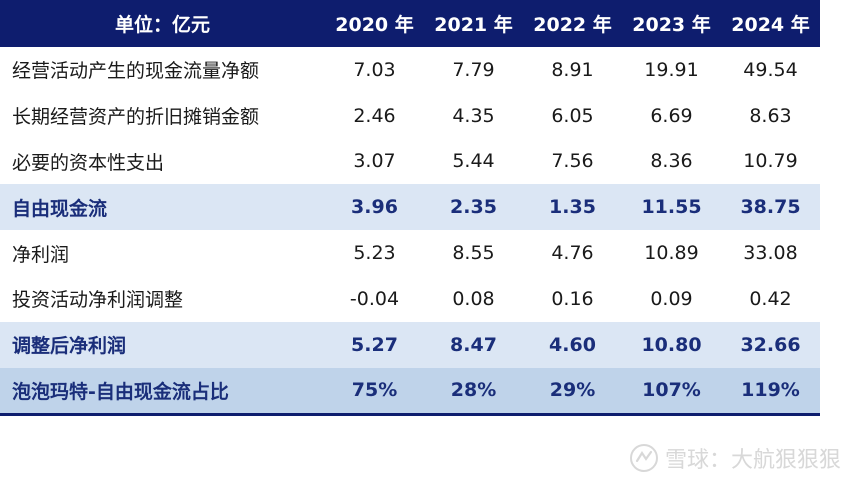 This screenshot has width=865, height=490. Describe the element at coordinates (671, 253) in the screenshot. I see `row-value: 10.89` at that location.